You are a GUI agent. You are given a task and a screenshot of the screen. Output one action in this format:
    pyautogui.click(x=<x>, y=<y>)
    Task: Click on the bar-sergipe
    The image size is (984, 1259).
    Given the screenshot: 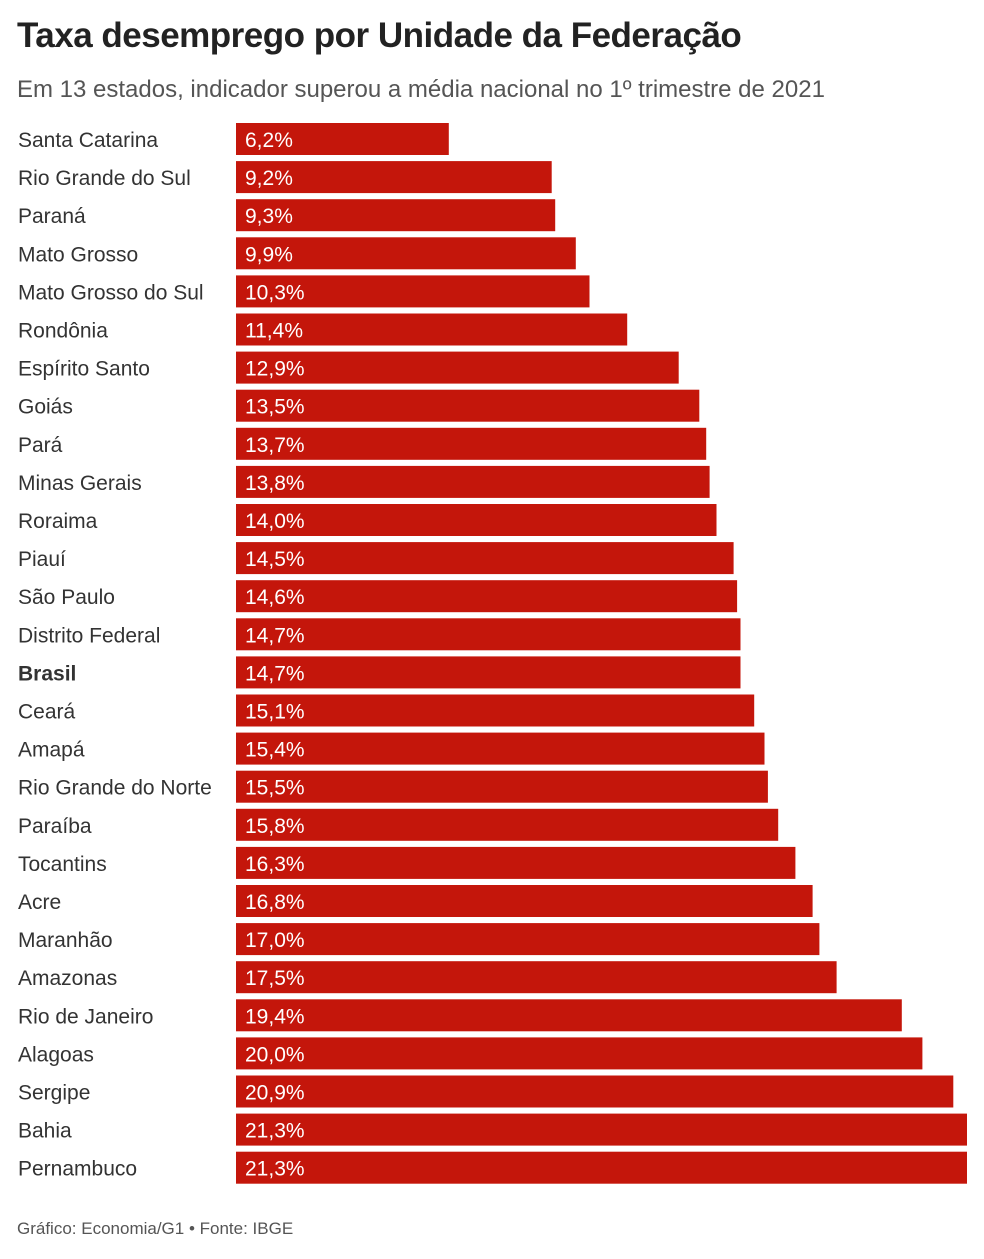 What is the action you would take?
    pyautogui.click(x=595, y=1091)
    